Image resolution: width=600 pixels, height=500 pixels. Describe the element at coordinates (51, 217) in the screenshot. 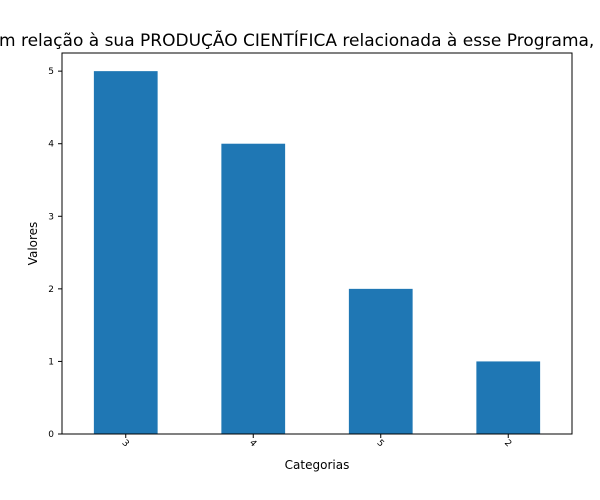

I see `y-tick-label: 3` at that location.